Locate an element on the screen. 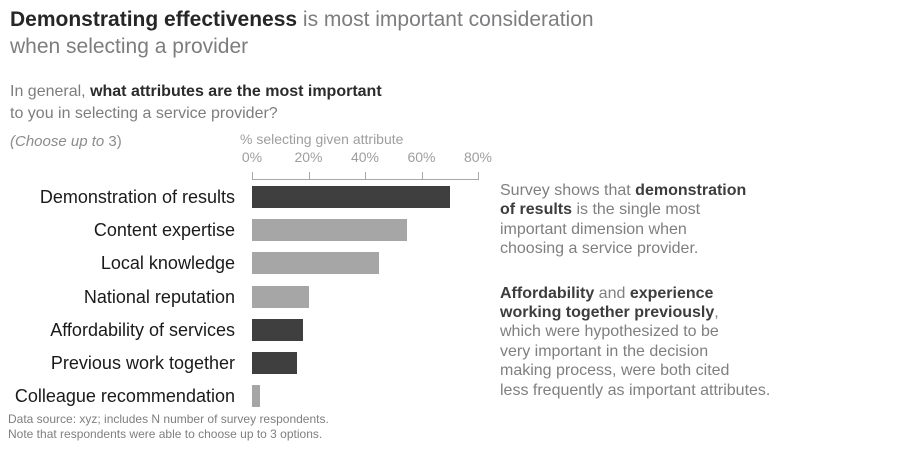 The height and width of the screenshot is (462, 901). chart-row: National reputation is located at coordinates (242, 296).